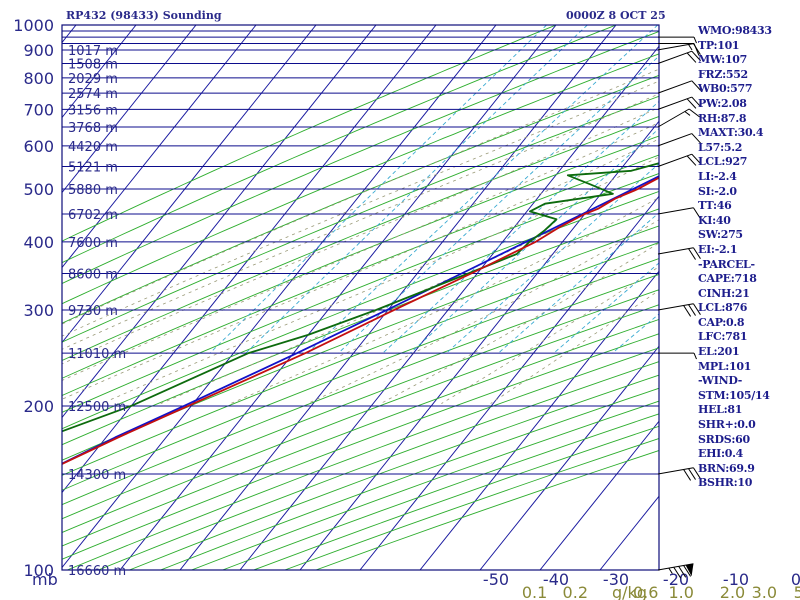 This screenshot has width=800, height=600. I want to click on sounding-index-item: L57:5.2, so click(720, 147).